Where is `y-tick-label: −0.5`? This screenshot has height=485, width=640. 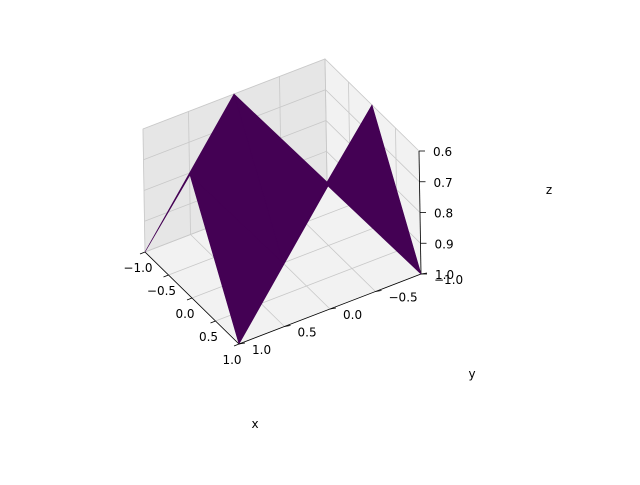
y-tick-label: −0.5 is located at coordinates (403, 298).